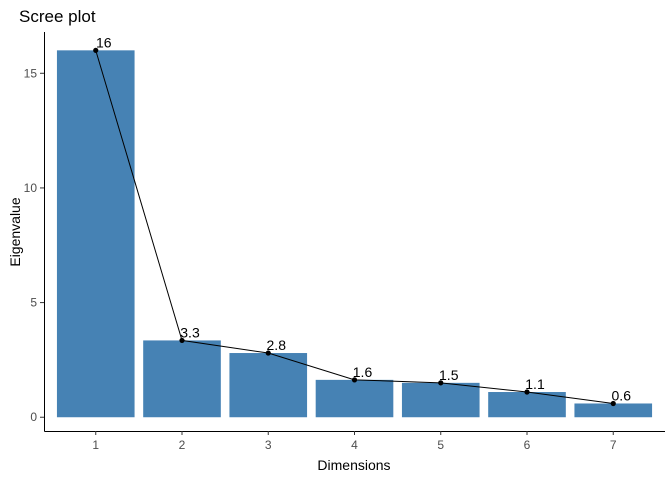 Image resolution: width=672 pixels, height=480 pixels. I want to click on data-label-dim-4: 1.6, so click(363, 372).